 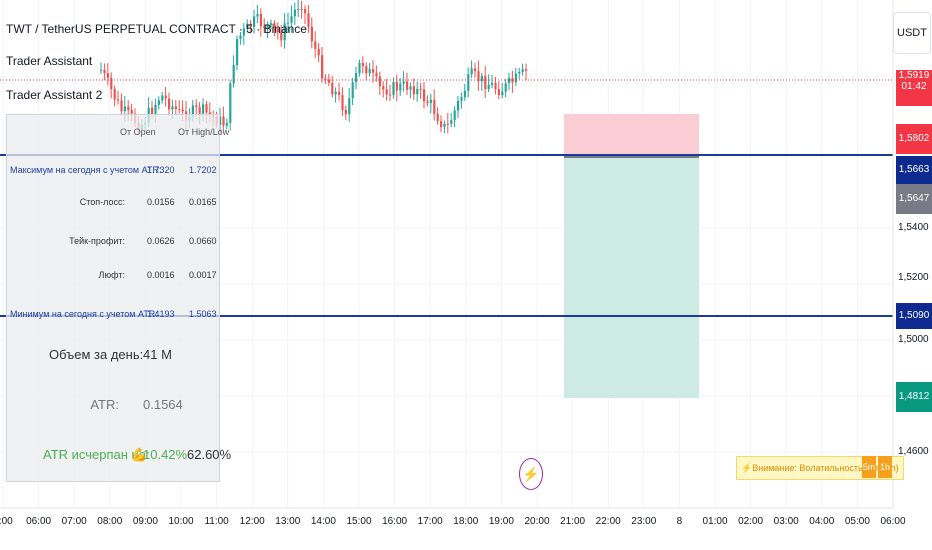 I want to click on currency-unit-button: USDT, so click(x=912, y=33).